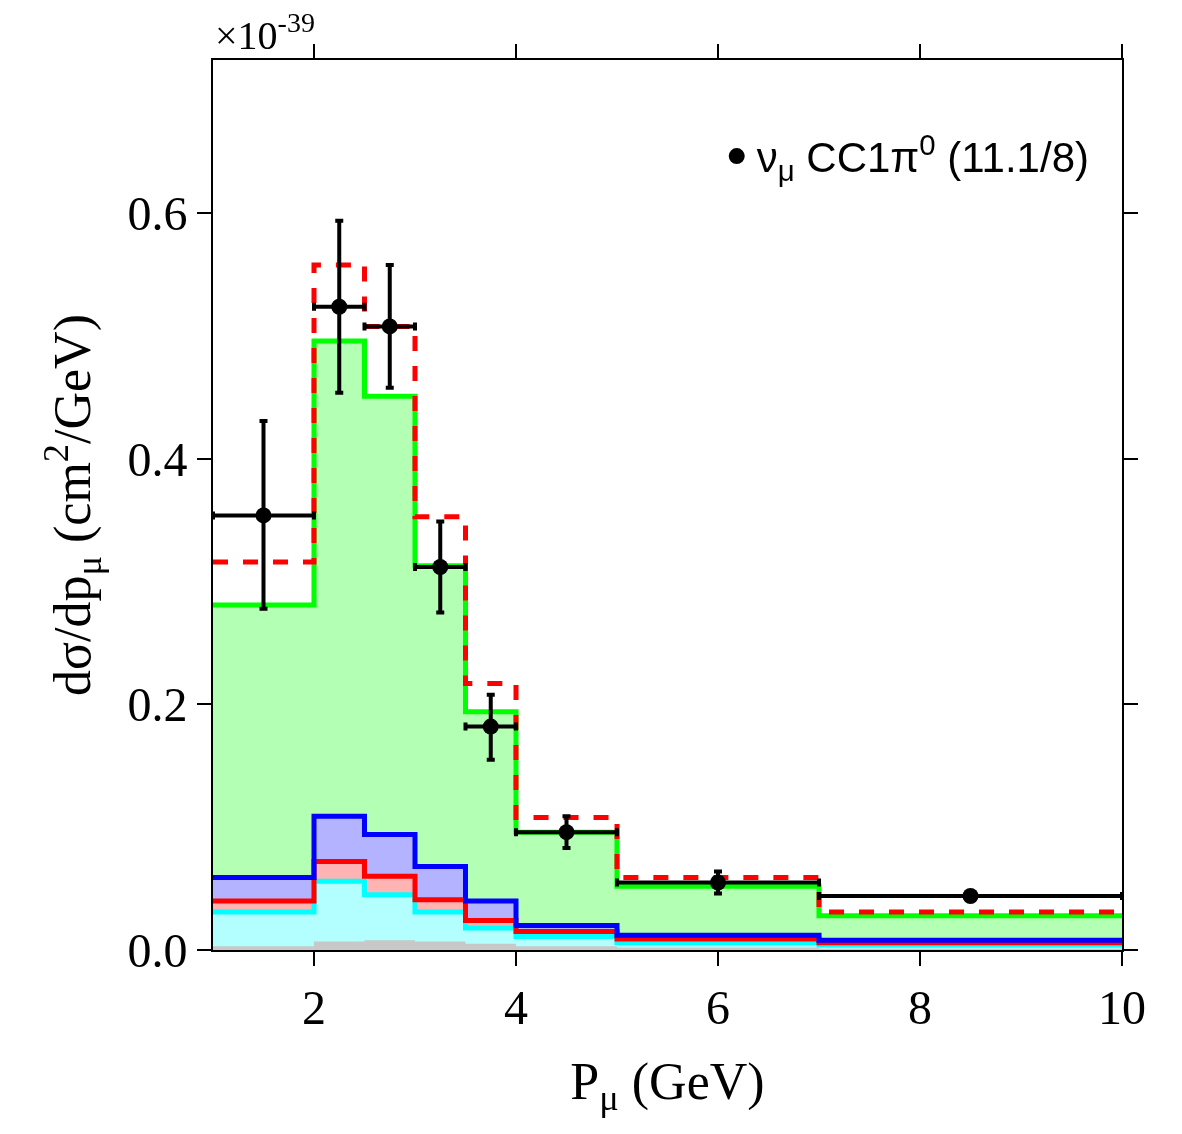 The width and height of the screenshot is (1182, 1134). Describe the element at coordinates (265, 32) in the screenshot. I see `text: ×10$^{-39}$` at that location.